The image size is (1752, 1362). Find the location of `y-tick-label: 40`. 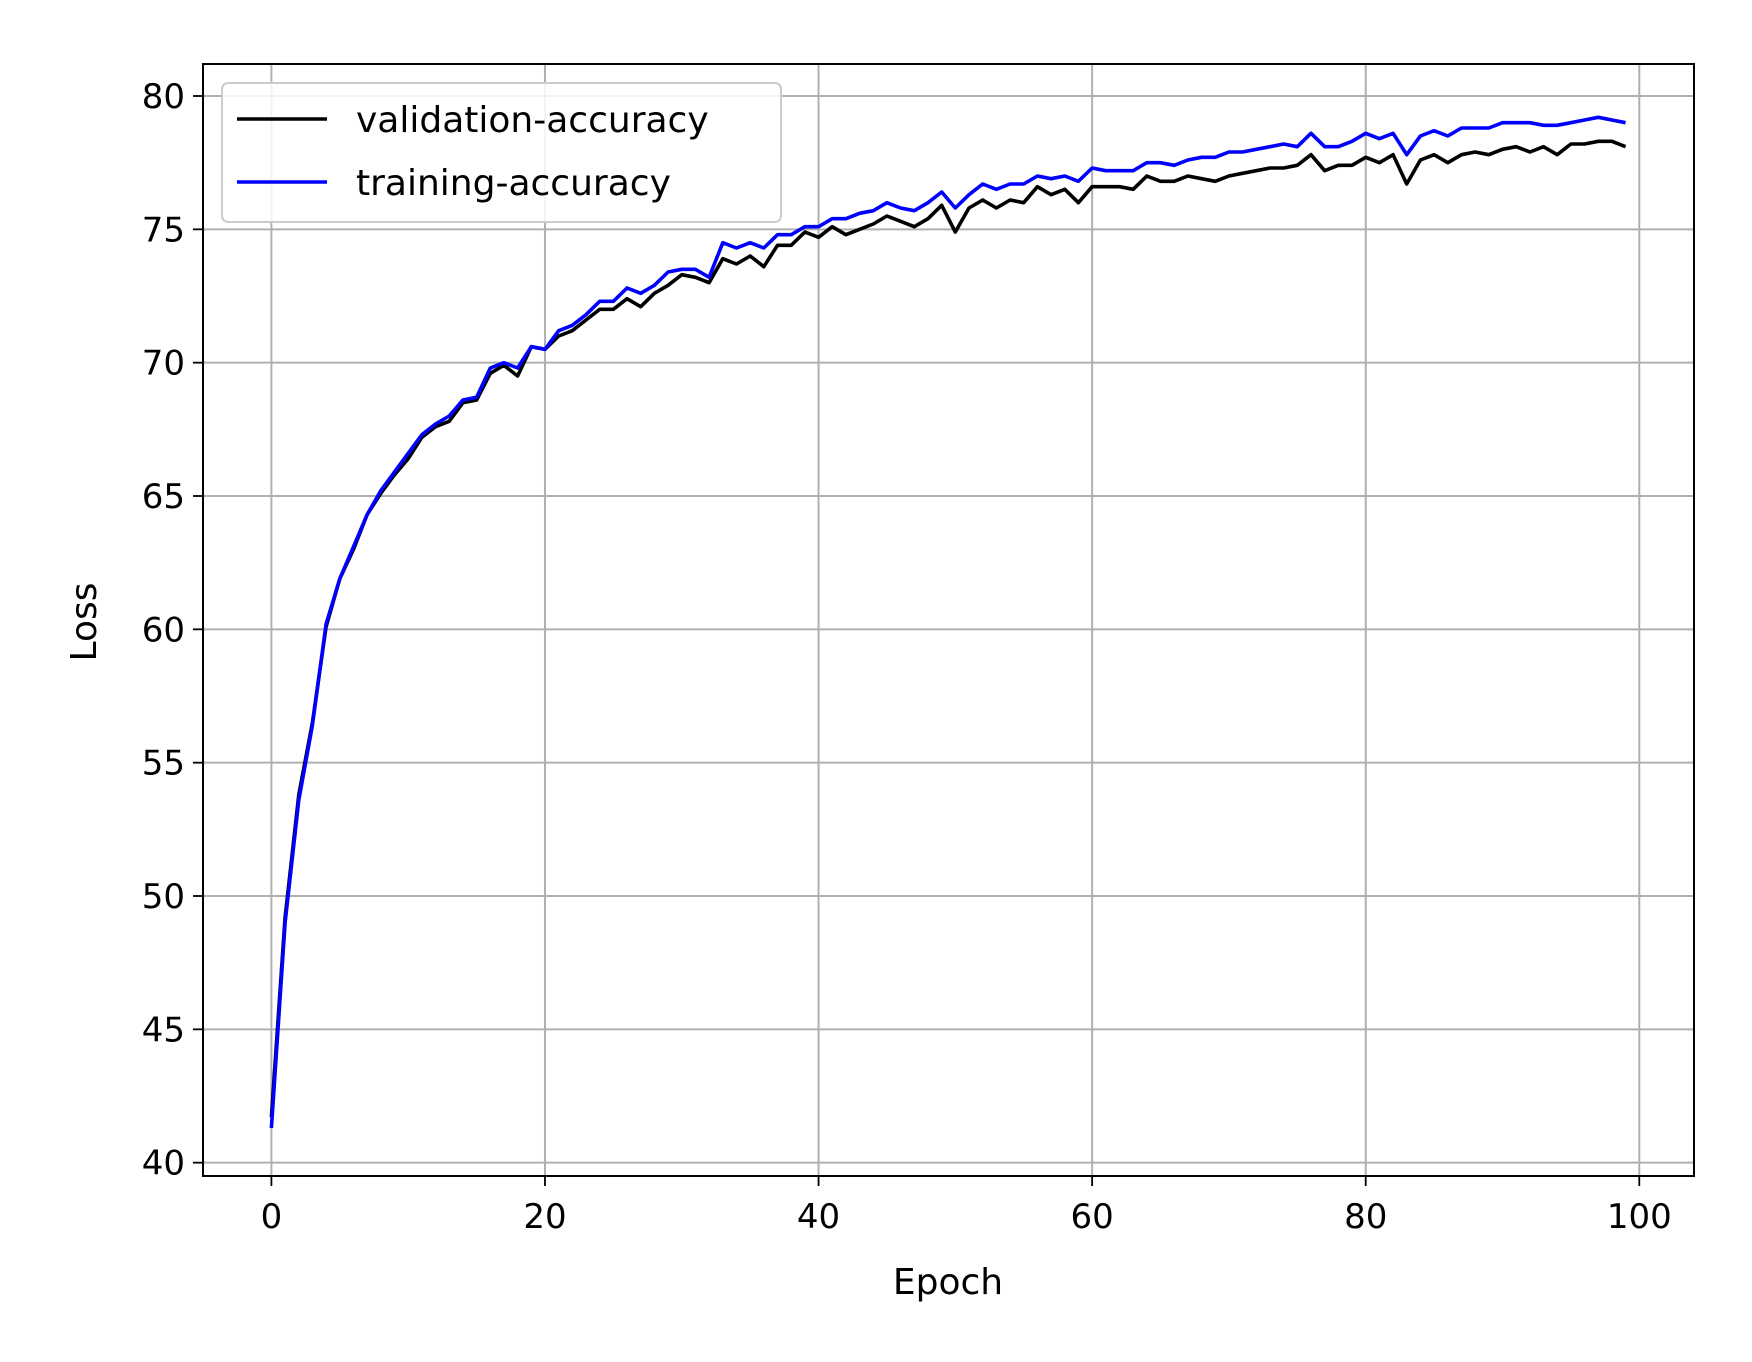

y-tick-label: 40 is located at coordinates (163, 1164).